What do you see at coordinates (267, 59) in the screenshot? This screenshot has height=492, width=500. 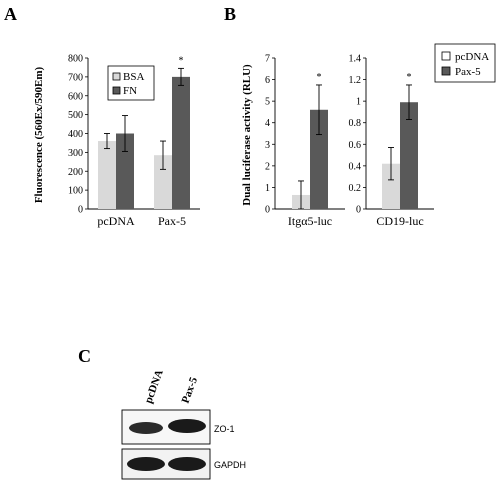 I see `y-tick-label: 7` at bounding box center [267, 59].